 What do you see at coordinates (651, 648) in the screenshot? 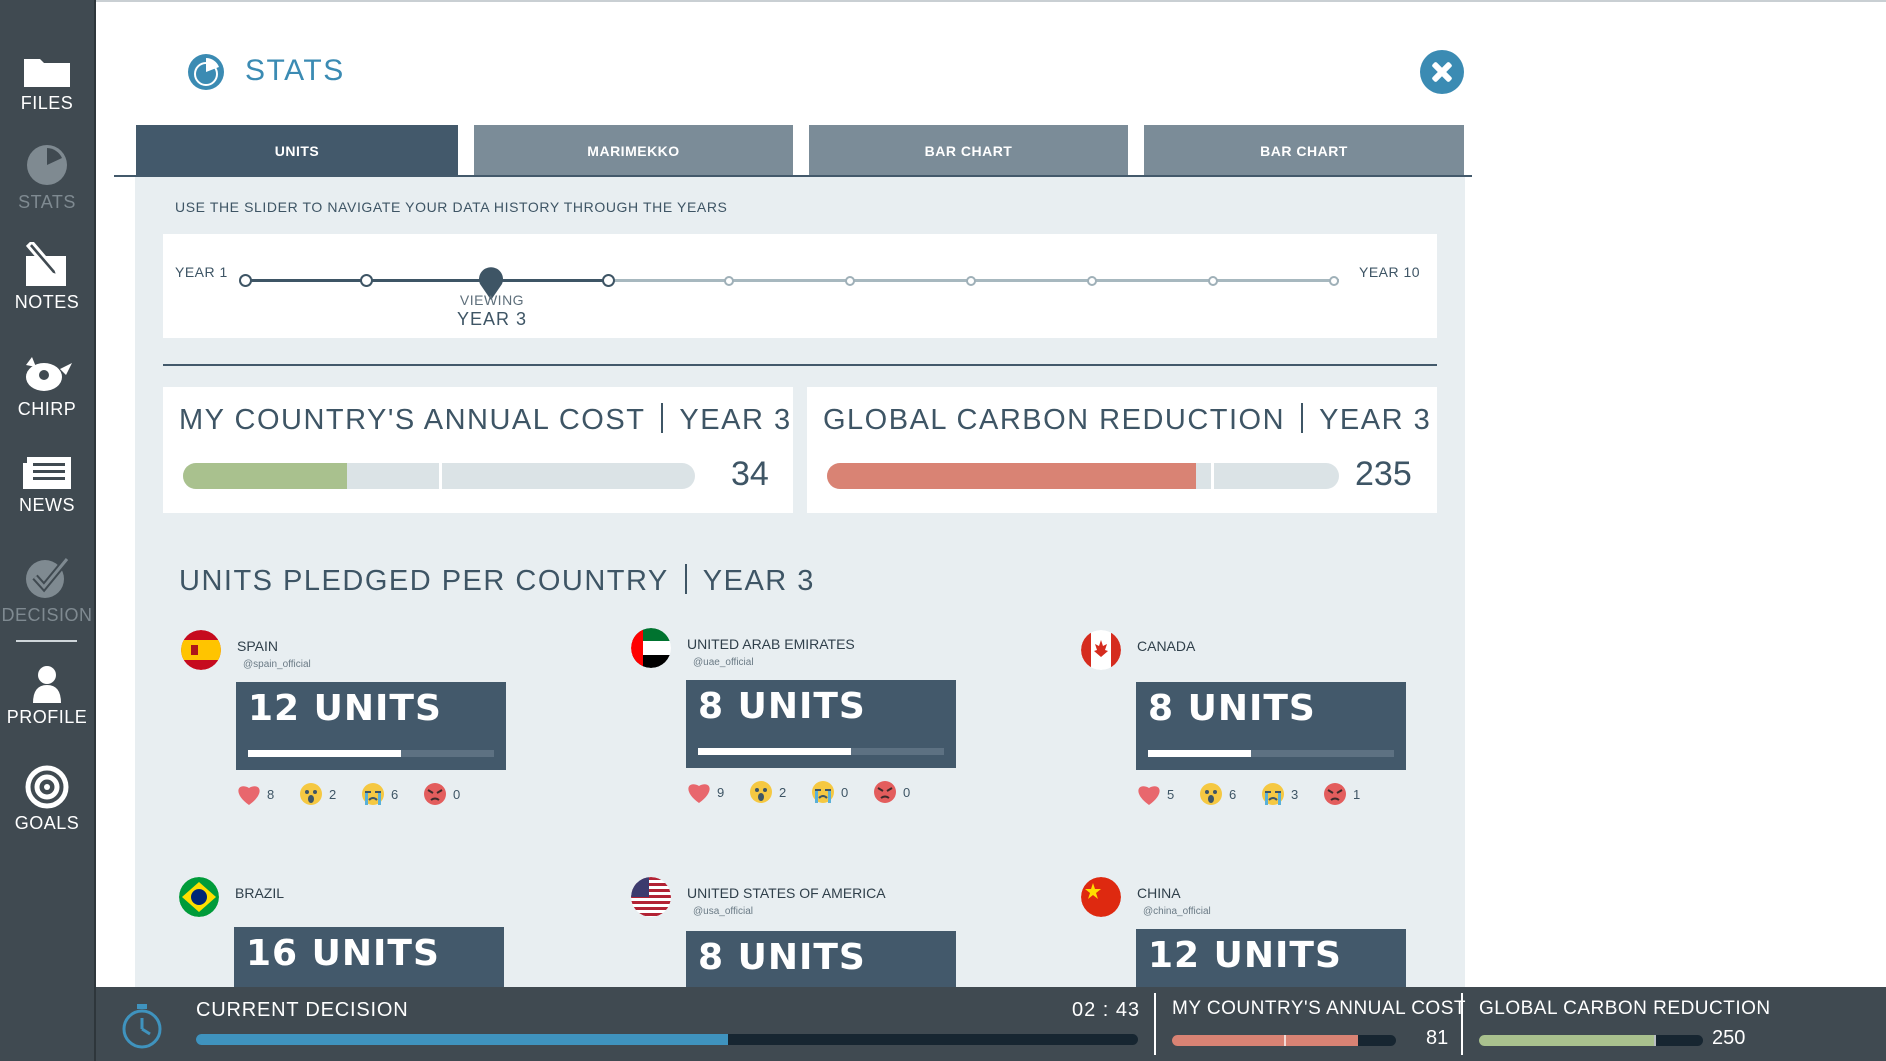
I see `uae-flag-icon` at bounding box center [651, 648].